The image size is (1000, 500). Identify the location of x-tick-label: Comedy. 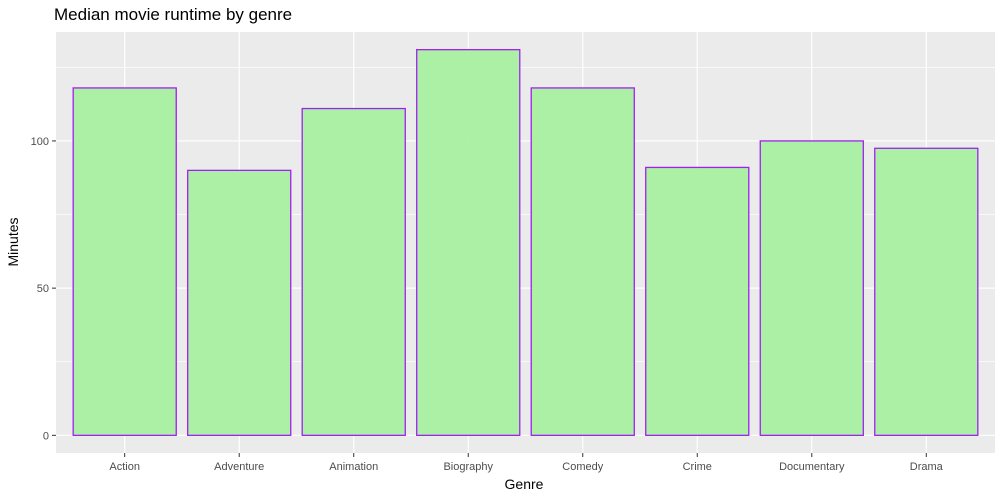
(582, 467).